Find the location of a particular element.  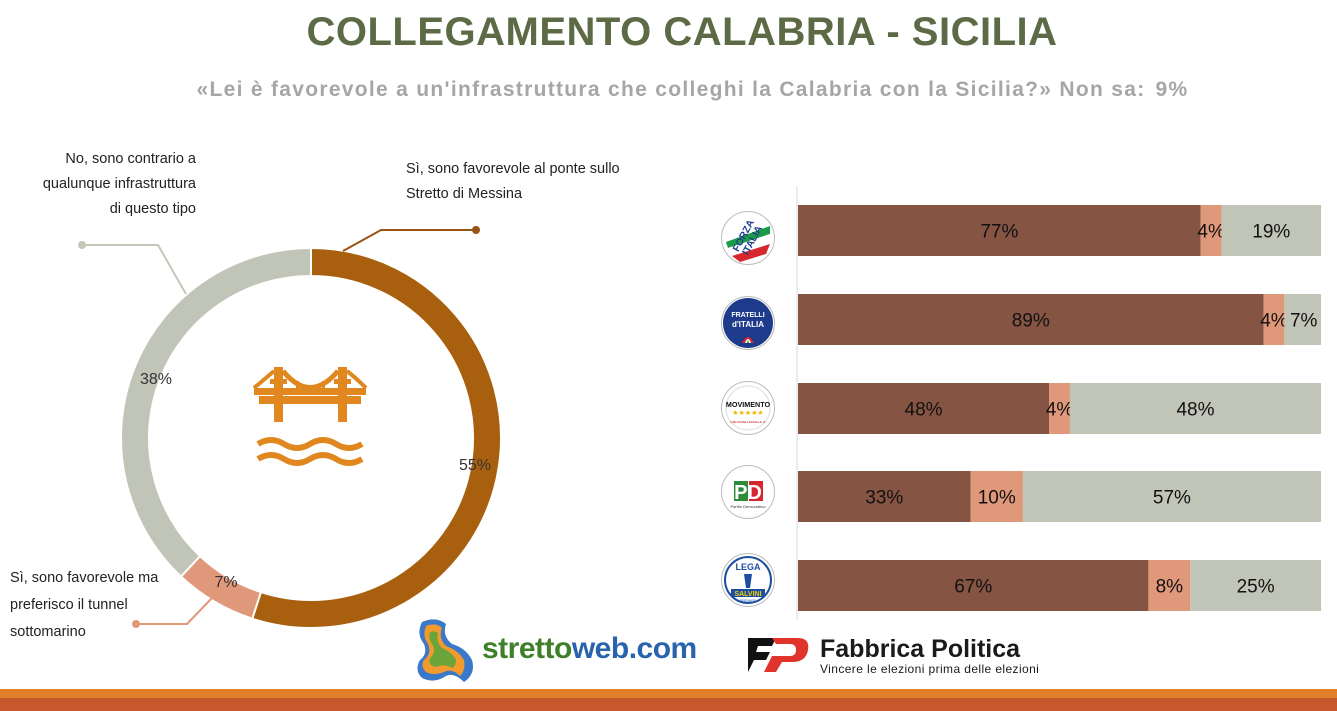

callout-bridge-line: Sì, sono favorevole al ponte sullo is located at coordinates (513, 169).